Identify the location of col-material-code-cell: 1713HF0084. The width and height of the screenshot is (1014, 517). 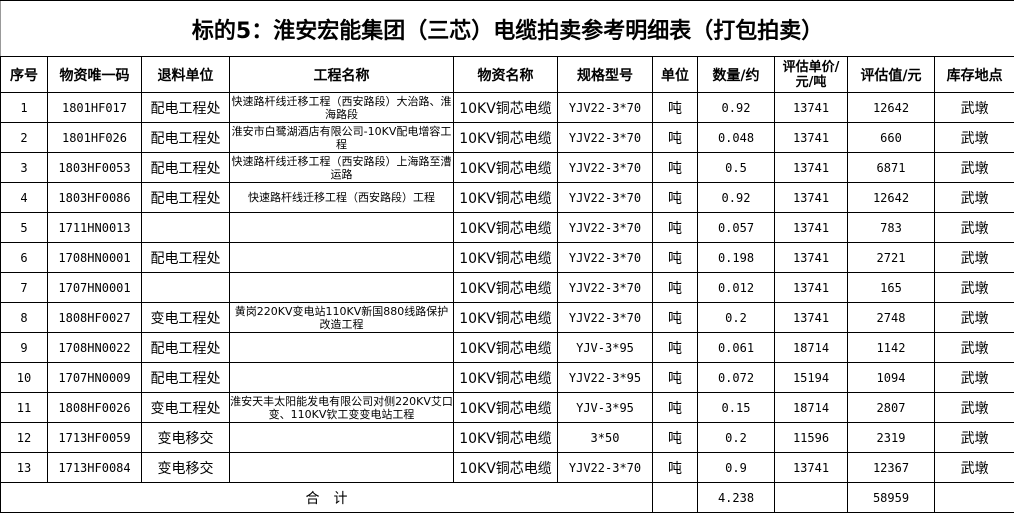
(94, 467).